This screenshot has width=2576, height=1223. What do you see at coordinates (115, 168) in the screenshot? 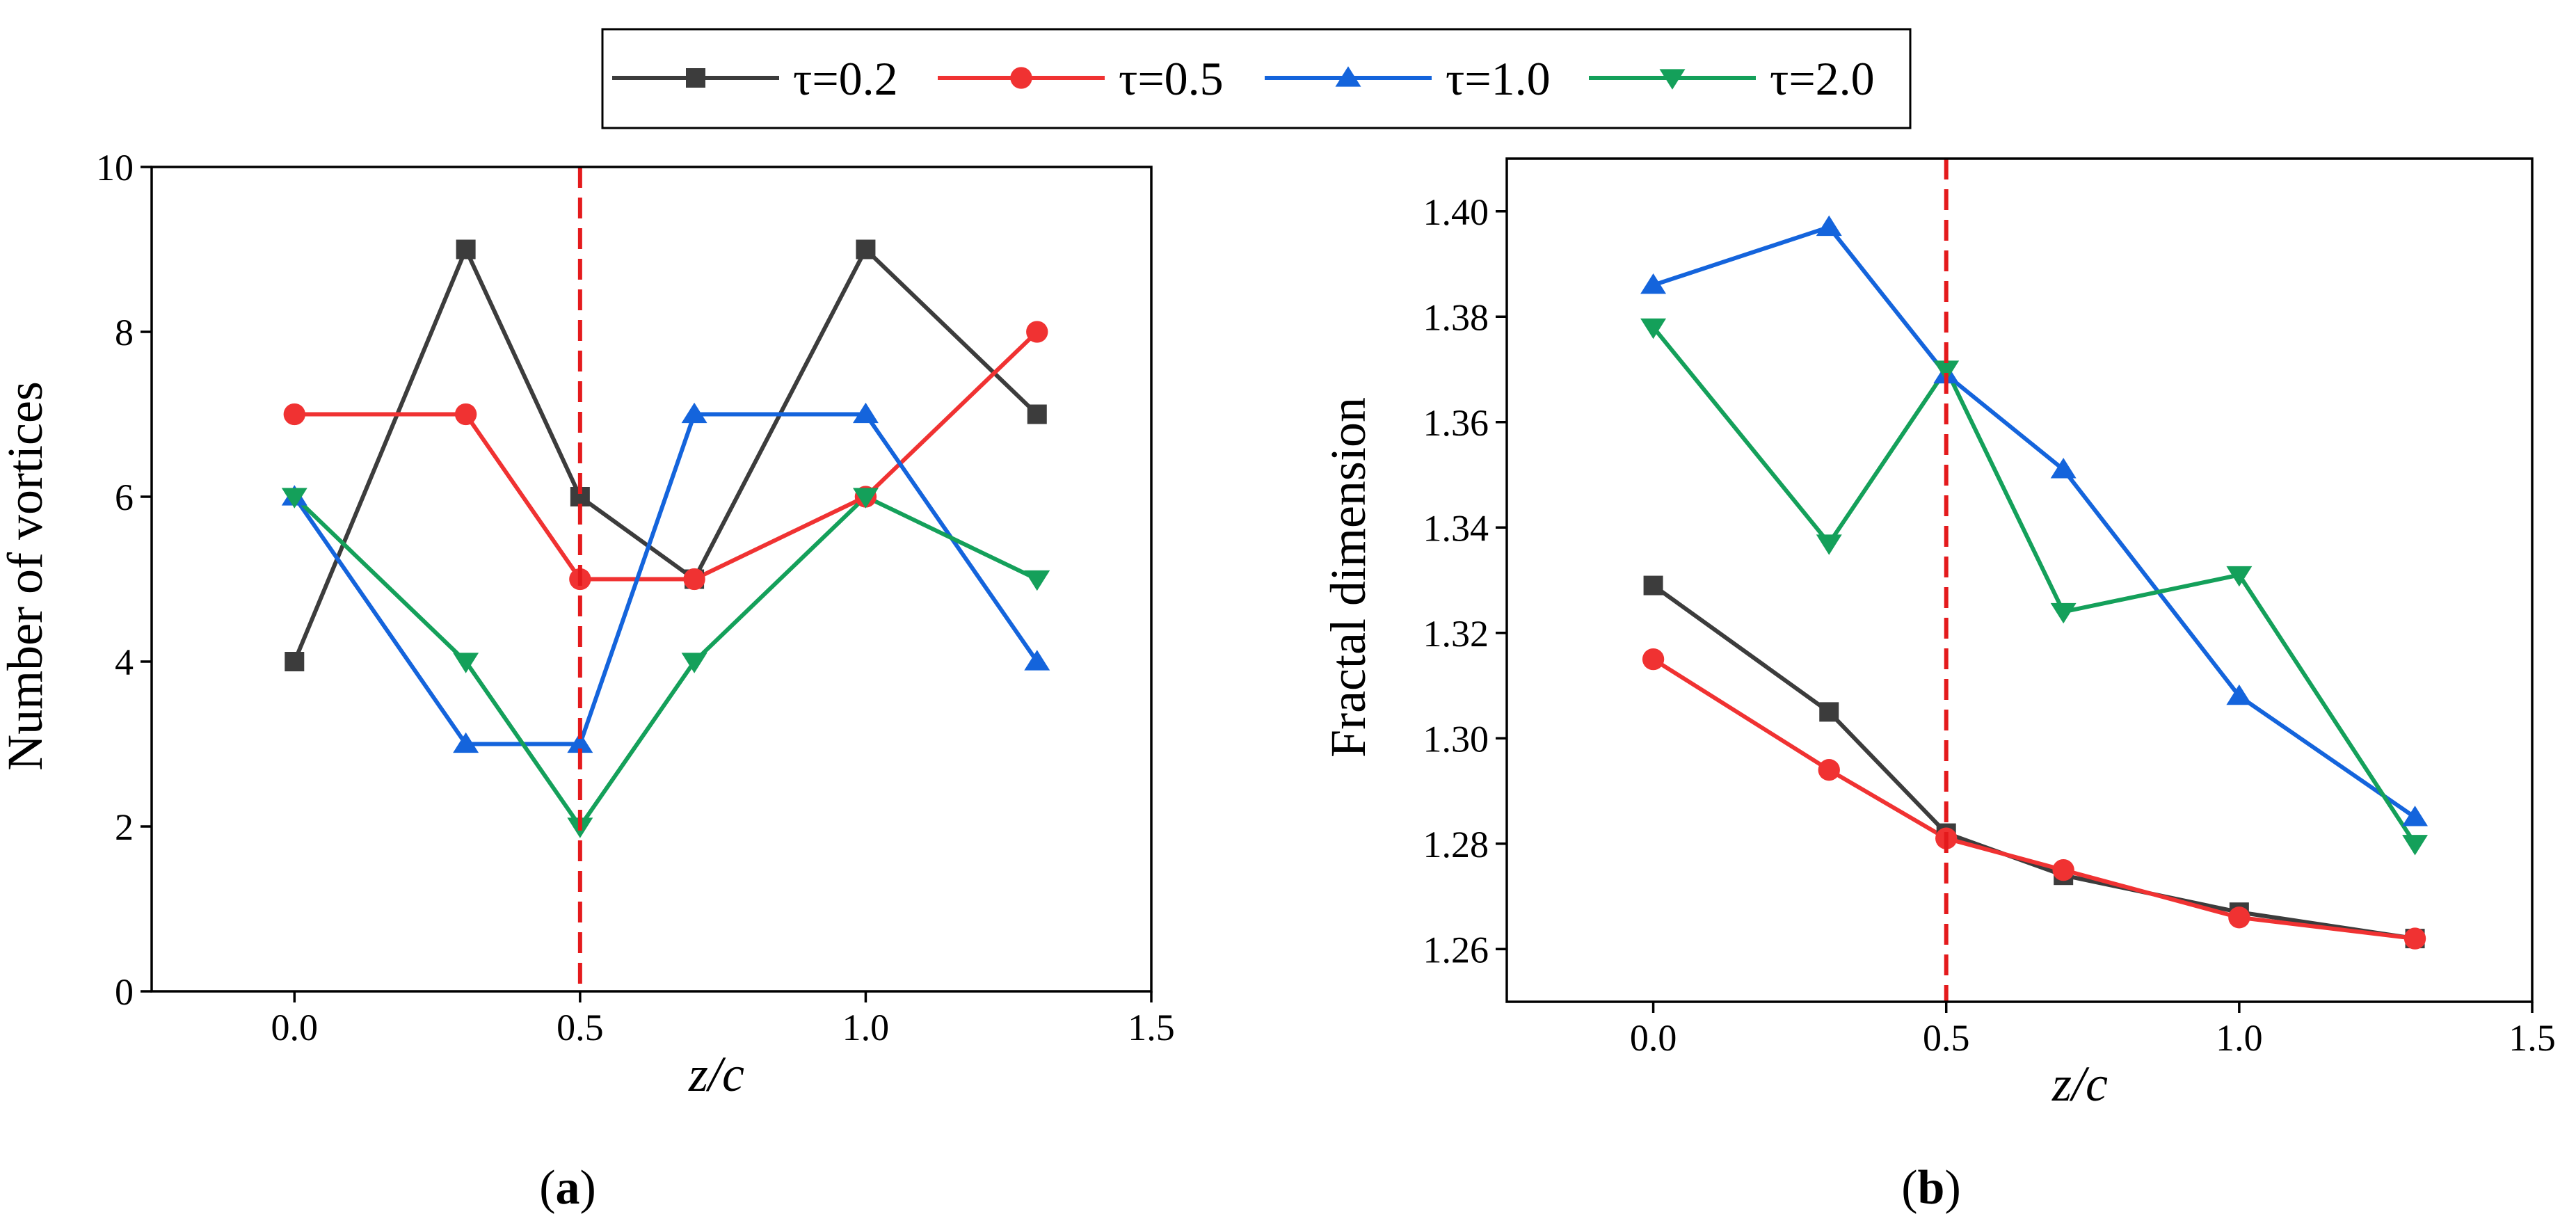
I see `panel-a-y-tick-label: 10` at bounding box center [115, 168].